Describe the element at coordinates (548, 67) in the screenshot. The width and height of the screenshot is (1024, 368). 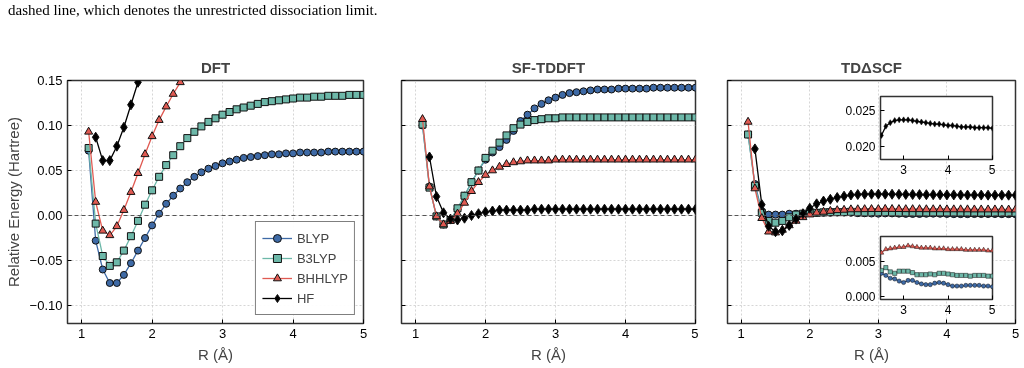
I see `chart-title: SF-TDDFT` at that location.